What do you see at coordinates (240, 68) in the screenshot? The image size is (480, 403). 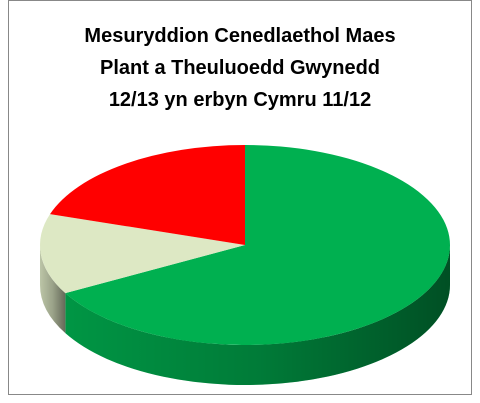 I see `chart-title: Plant a Theuluoedd Gwynedd` at bounding box center [240, 68].